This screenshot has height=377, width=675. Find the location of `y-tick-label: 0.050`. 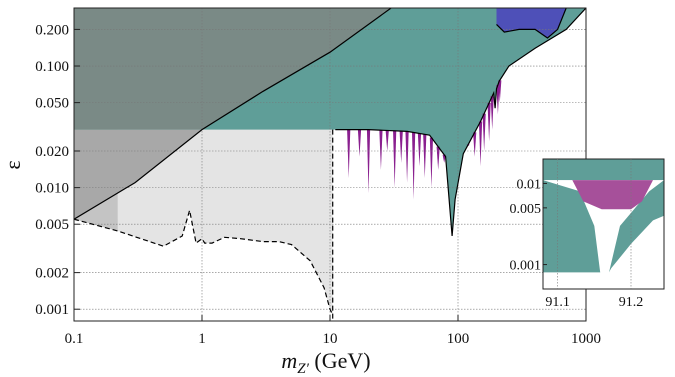

y-tick-label: 0.050 is located at coordinates (52, 104).